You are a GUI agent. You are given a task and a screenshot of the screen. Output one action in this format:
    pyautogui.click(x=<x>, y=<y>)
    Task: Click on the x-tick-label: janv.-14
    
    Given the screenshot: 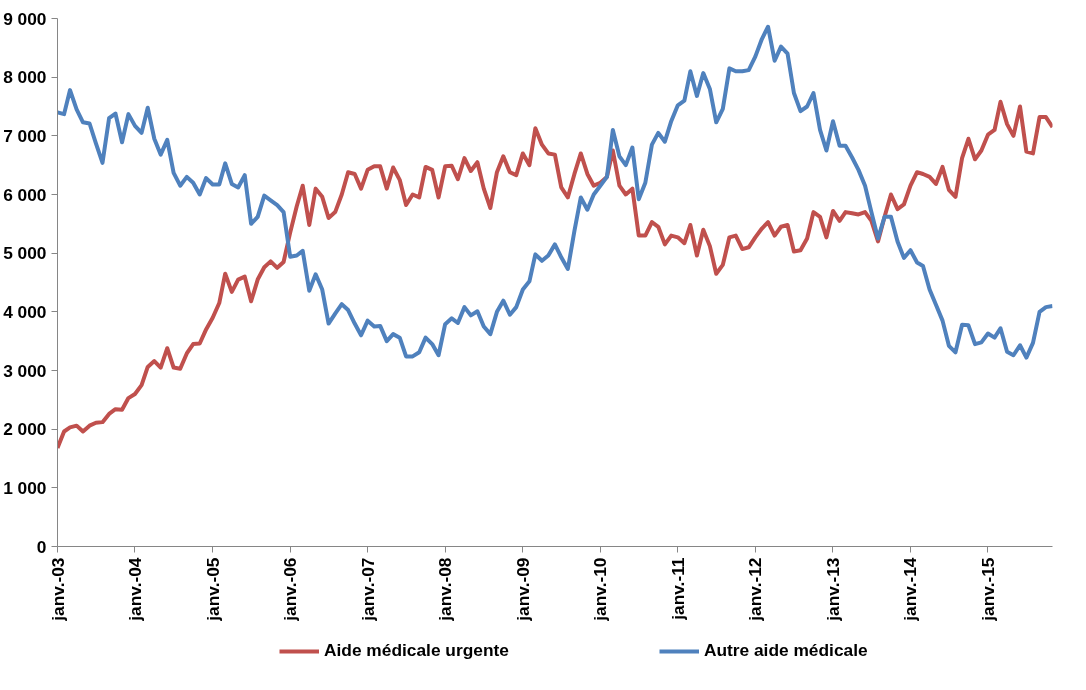 What is the action you would take?
    pyautogui.click(x=910, y=589)
    